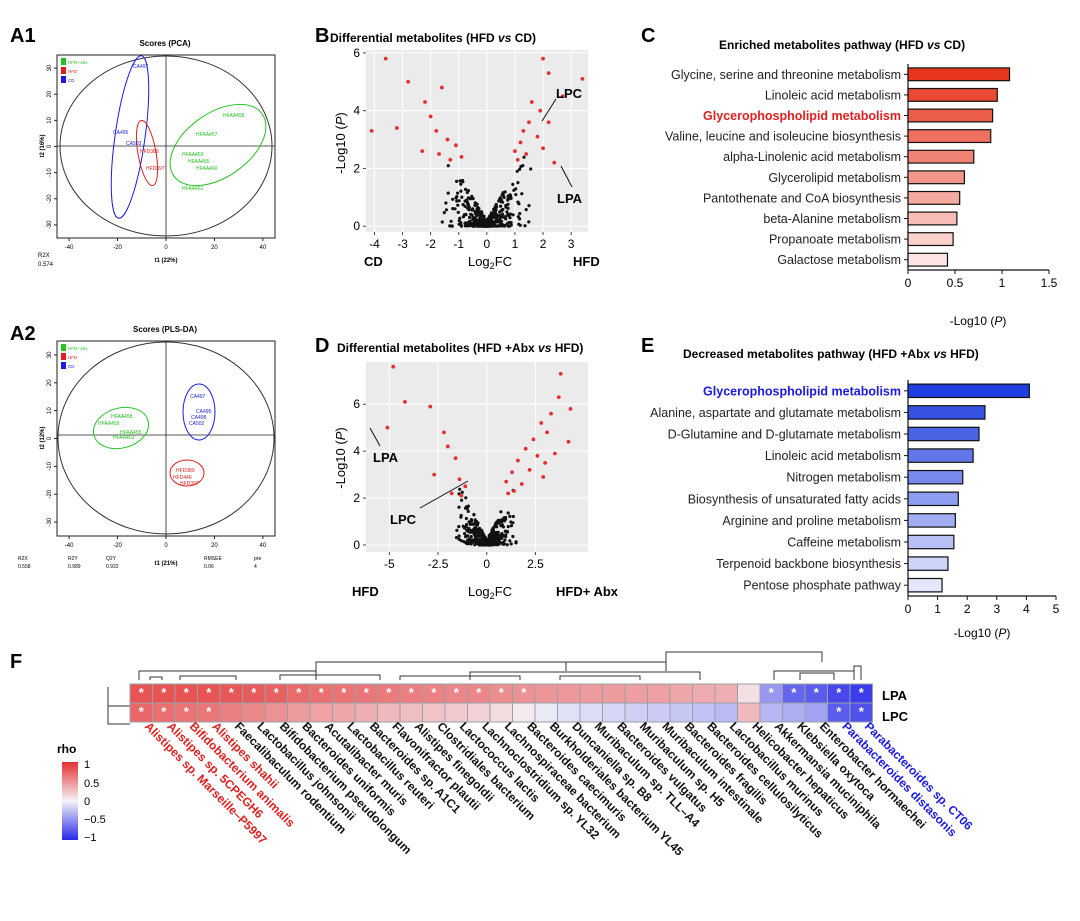 The height and width of the screenshot is (921, 1080). Describe the element at coordinates (549, 110) in the screenshot. I see `volcano-b-lpc-pointer` at that location.